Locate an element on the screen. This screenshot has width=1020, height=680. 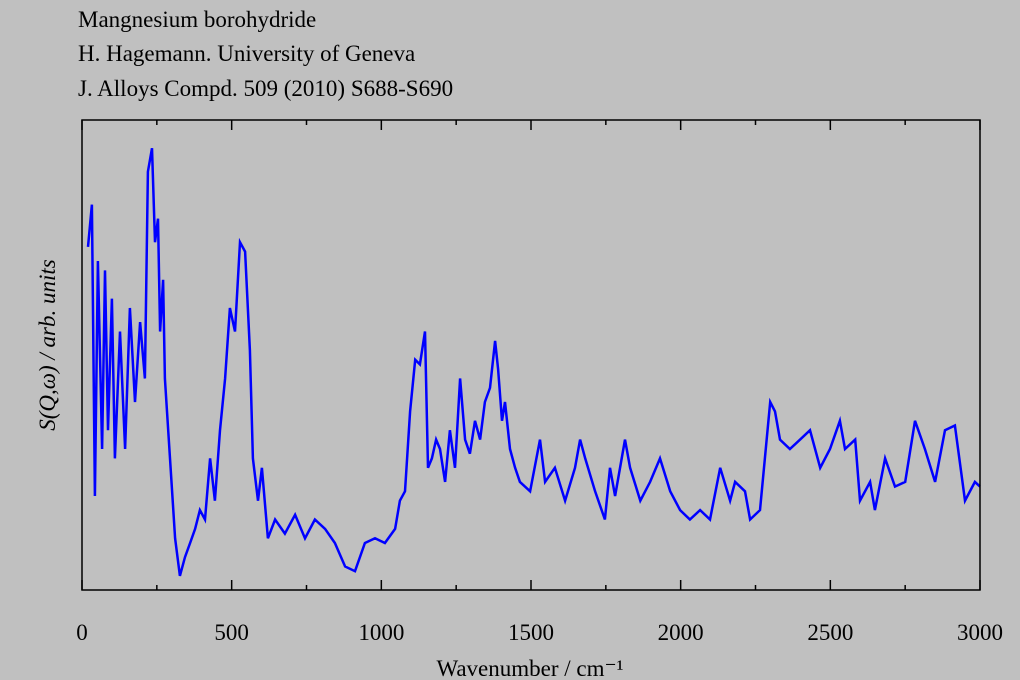
x-tick-label: 2500 is located at coordinates (830, 632).